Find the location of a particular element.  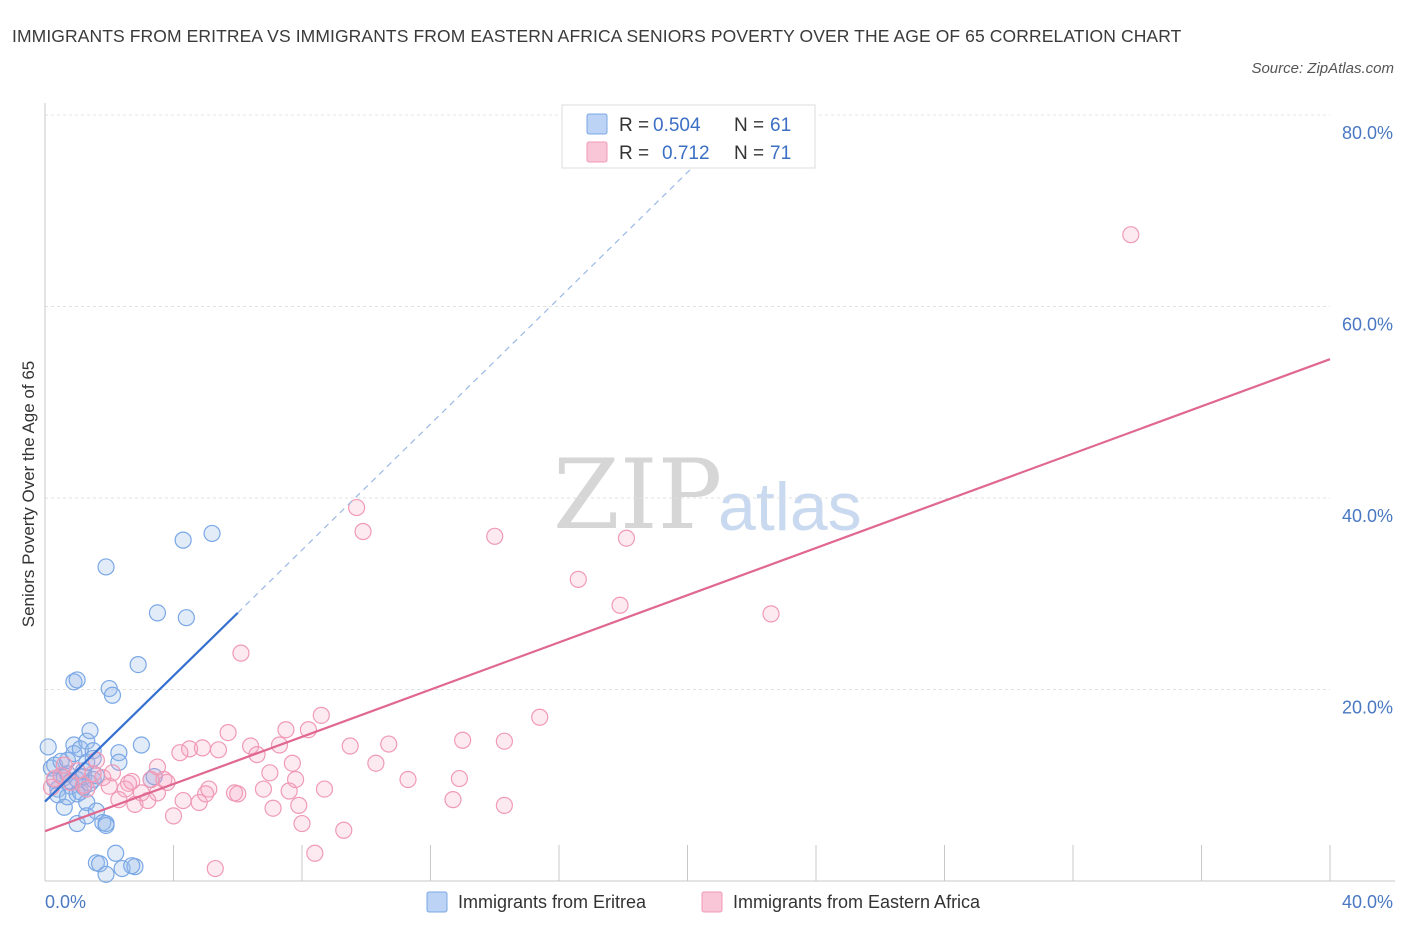

watermark-zip: ZIP is located at coordinates (637, 495).